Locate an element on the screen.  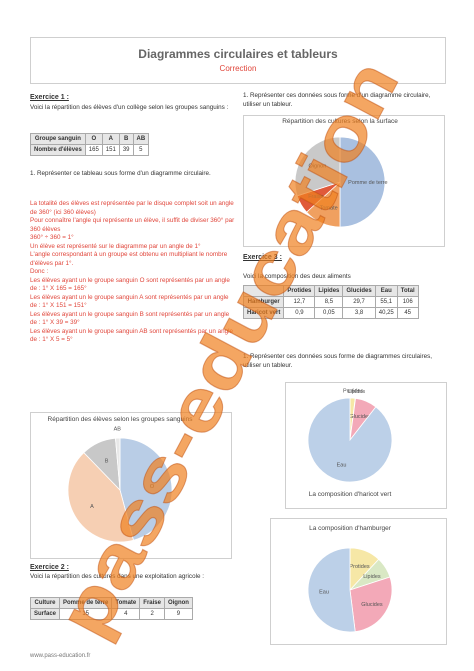
table-row: Nombre d'élèves 165 151 39 5 is located at coordinates (90, 150).